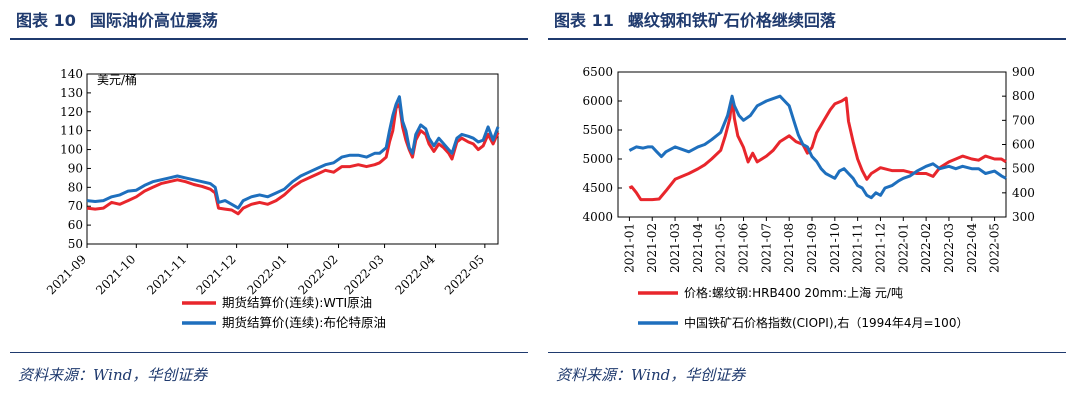 This screenshot has height=406, width=1080. I want to click on brent-series-line, so click(293, 152).